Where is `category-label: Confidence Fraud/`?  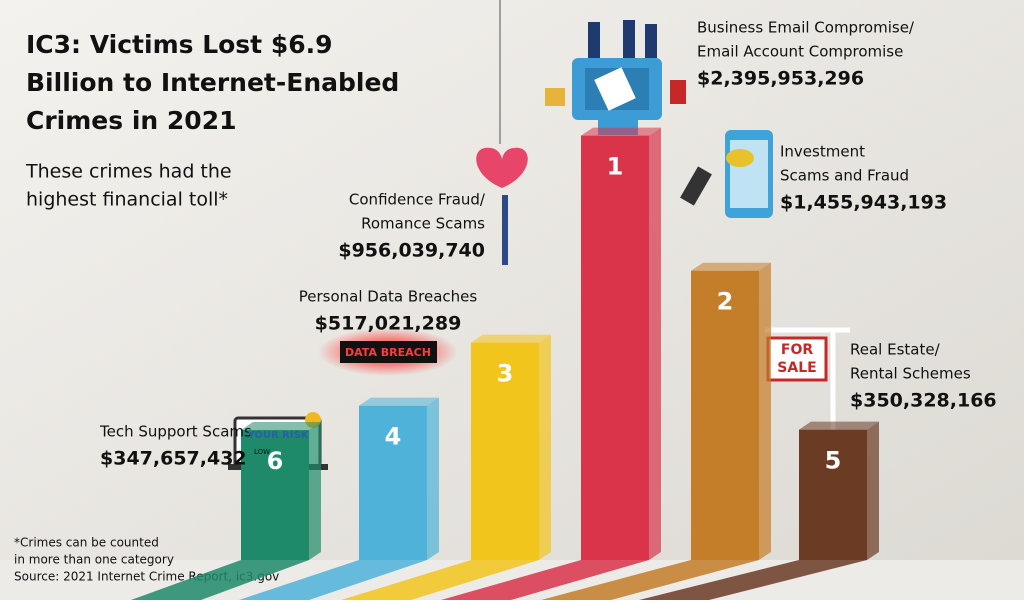
category-label: Confidence Fraud/ is located at coordinates (417, 200).